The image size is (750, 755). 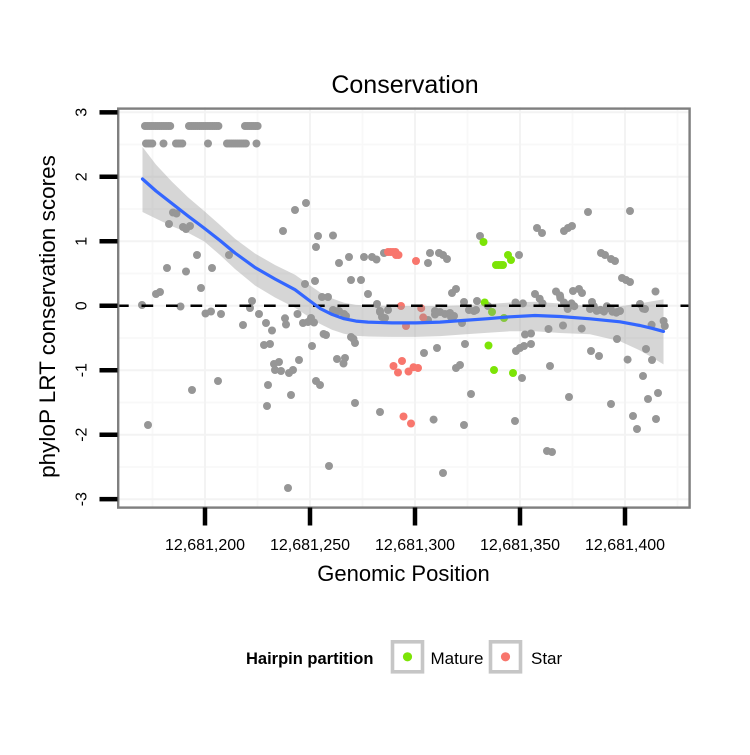 What do you see at coordinates (205, 545) in the screenshot?
I see `svg-text: 12,681,200` at bounding box center [205, 545].